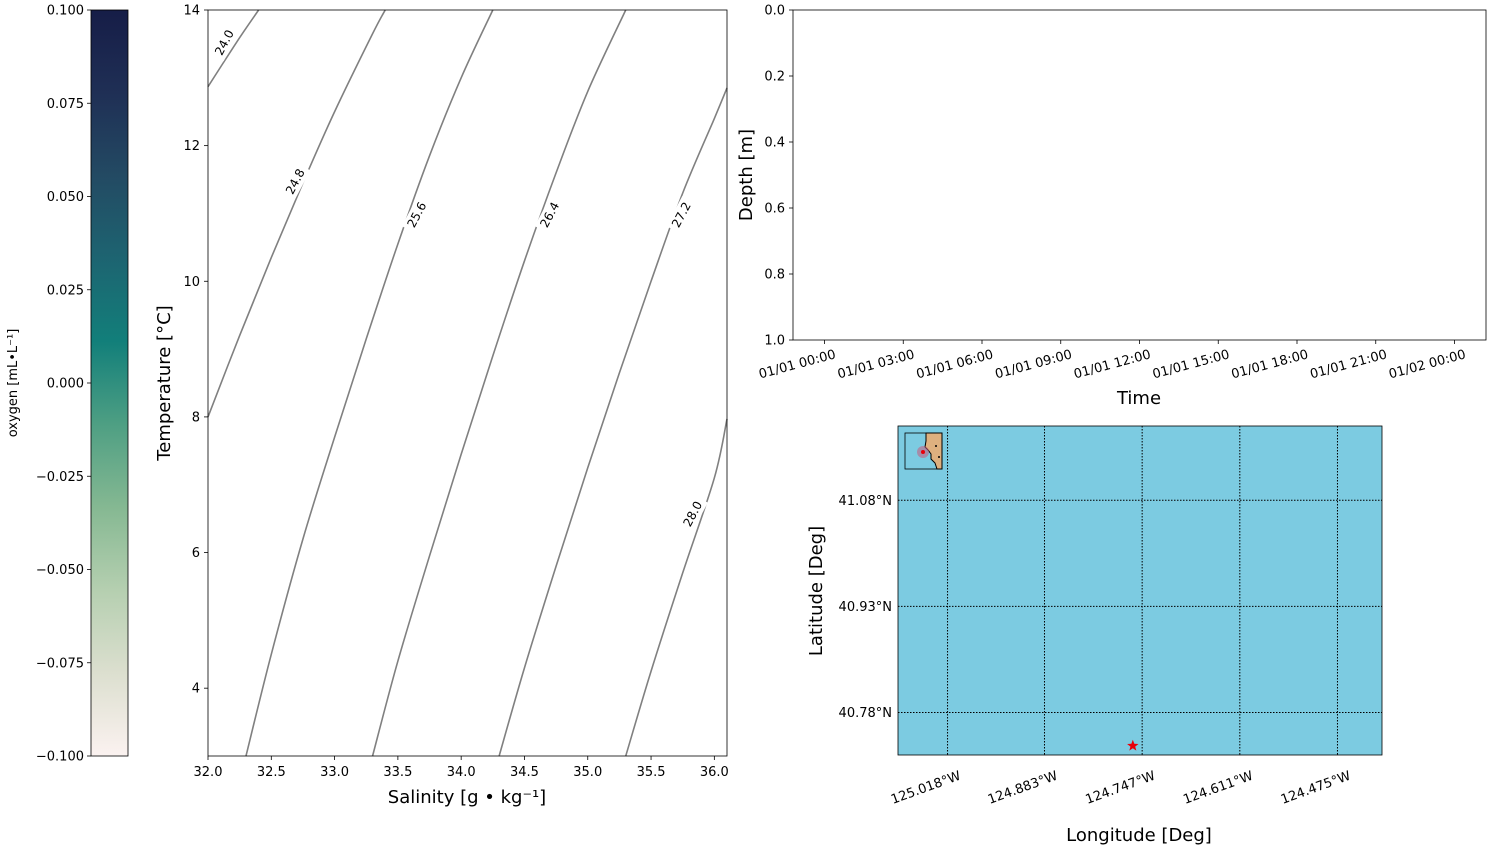 Image resolution: width=1500 pixels, height=850 pixels. Describe the element at coordinates (191, 11) in the screenshot. I see `ts-ytick-label: 14` at that location.